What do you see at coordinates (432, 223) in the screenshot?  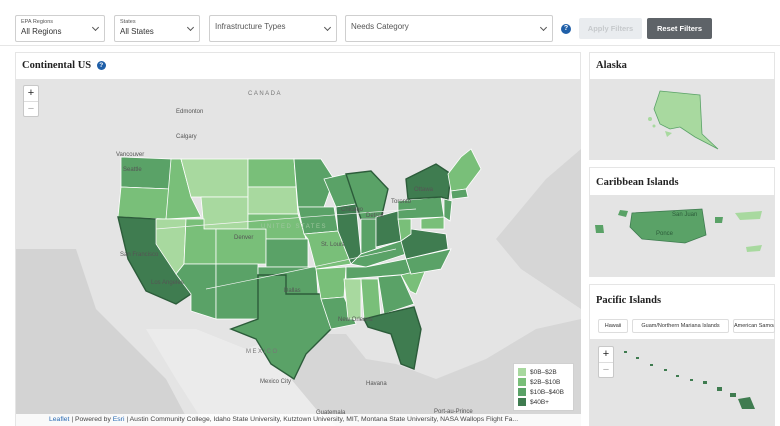 I see `state-maryland` at bounding box center [432, 223].